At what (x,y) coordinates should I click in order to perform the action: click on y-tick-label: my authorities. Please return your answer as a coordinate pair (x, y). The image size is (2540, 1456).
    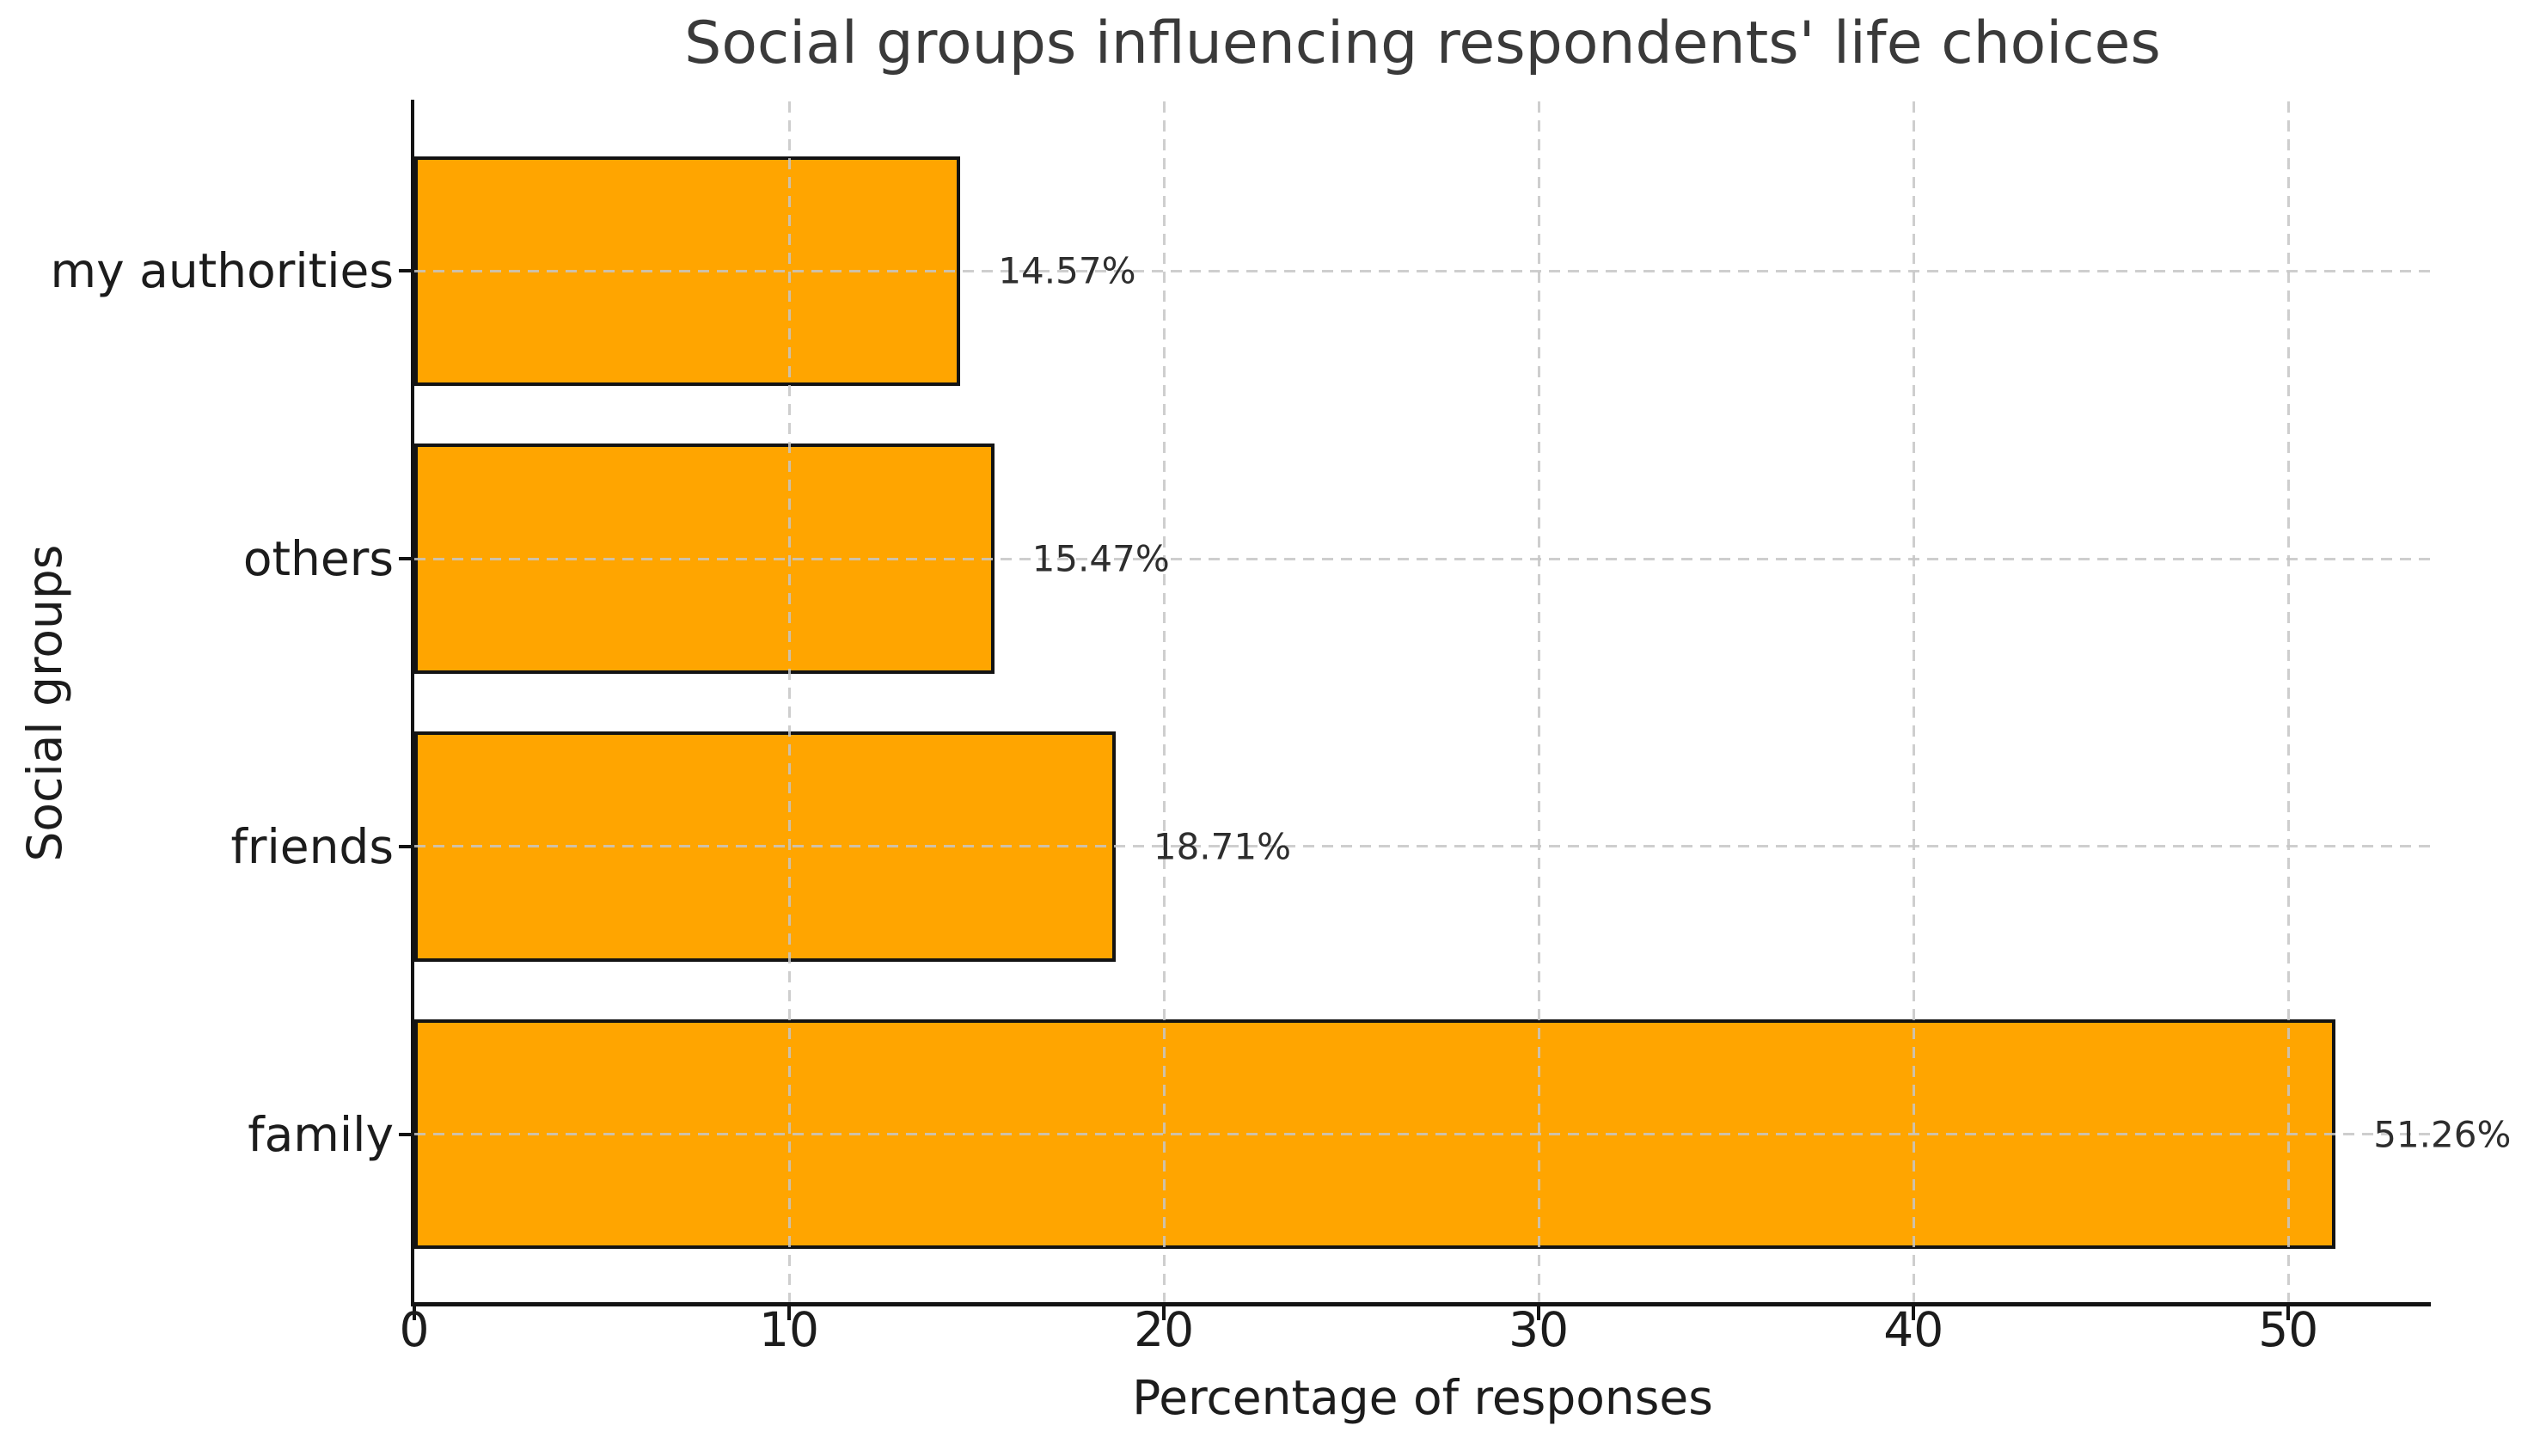
    Looking at the image, I should click on (222, 271).